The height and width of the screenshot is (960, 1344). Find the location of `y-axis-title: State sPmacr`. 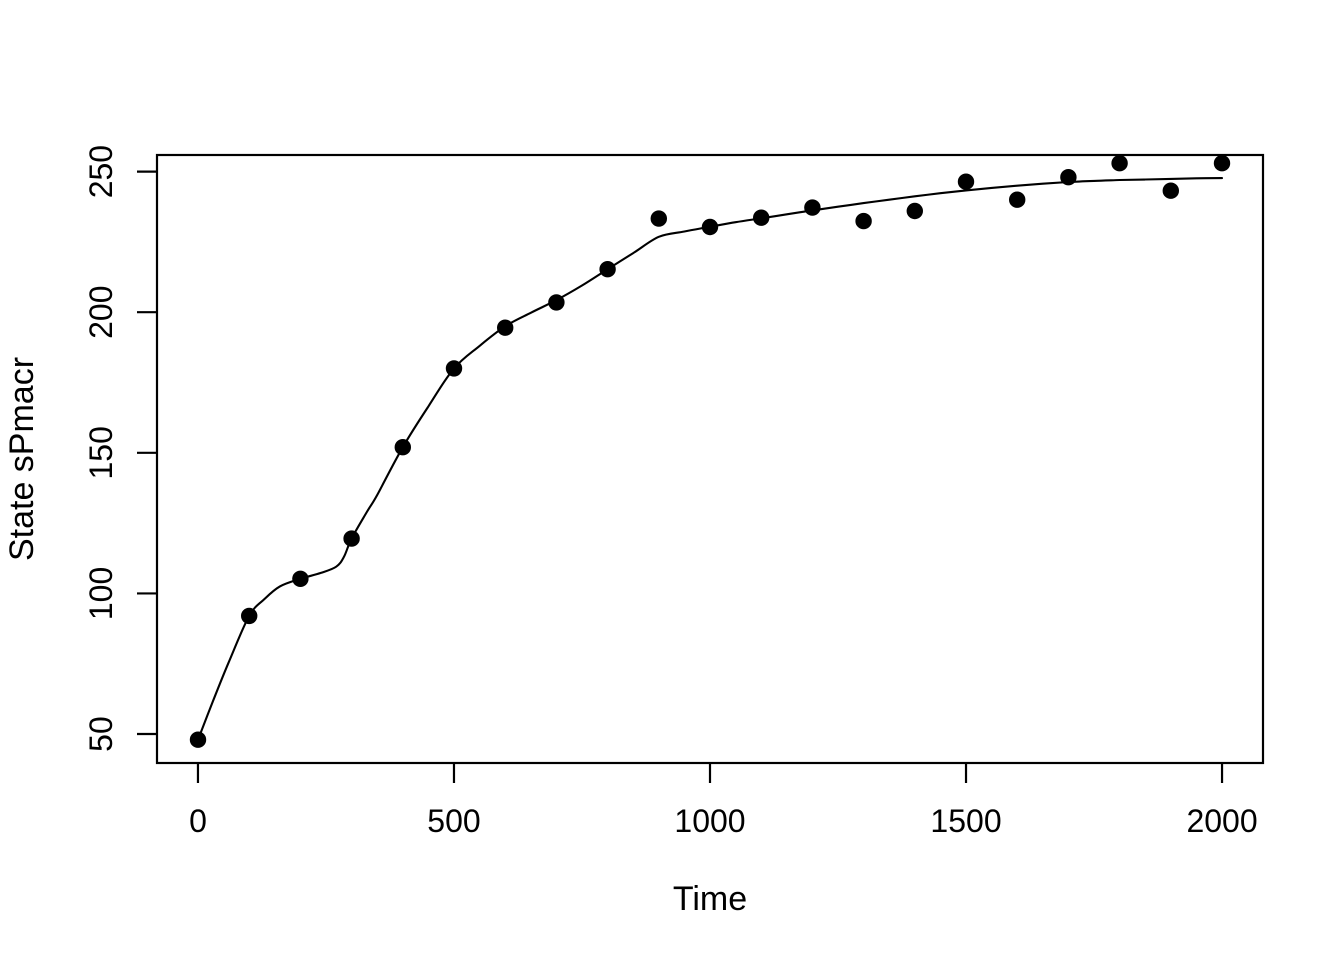

y-axis-title: State sPmacr is located at coordinates (22, 459).